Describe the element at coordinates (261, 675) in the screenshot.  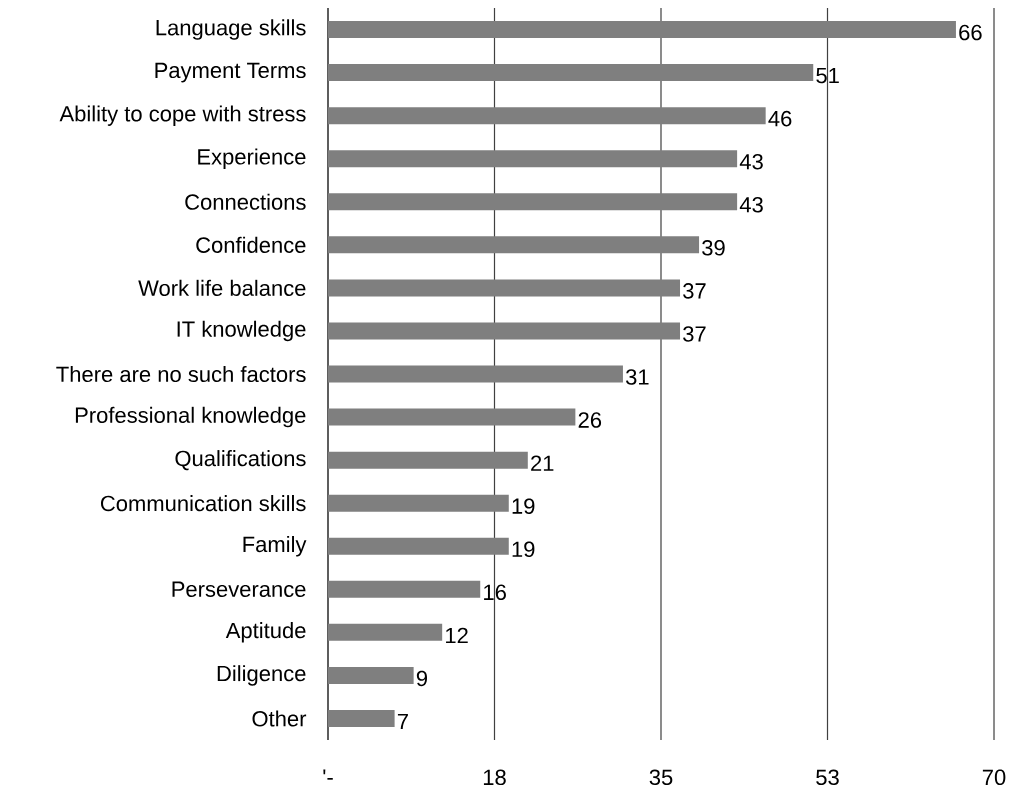
I see `y-tick-label: Diligence` at that location.